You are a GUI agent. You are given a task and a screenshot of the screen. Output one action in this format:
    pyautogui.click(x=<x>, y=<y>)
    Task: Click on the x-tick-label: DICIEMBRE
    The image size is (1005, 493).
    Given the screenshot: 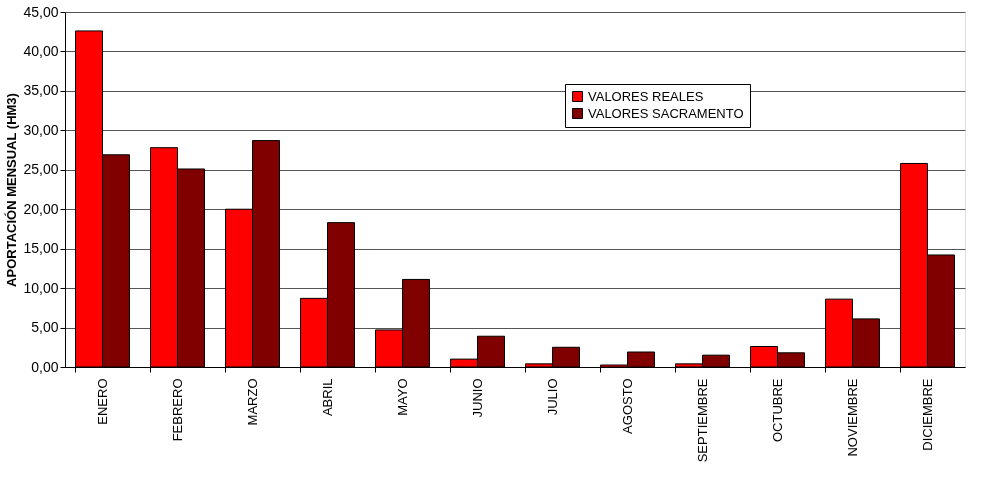 What is the action you would take?
    pyautogui.click(x=927, y=414)
    